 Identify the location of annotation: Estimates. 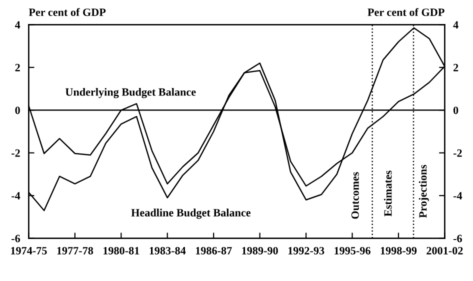
(388, 193).